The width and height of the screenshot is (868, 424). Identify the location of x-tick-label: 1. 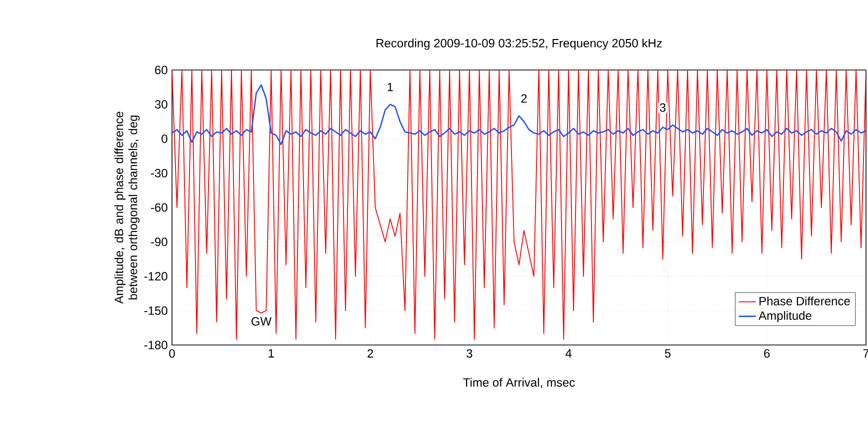
(271, 353).